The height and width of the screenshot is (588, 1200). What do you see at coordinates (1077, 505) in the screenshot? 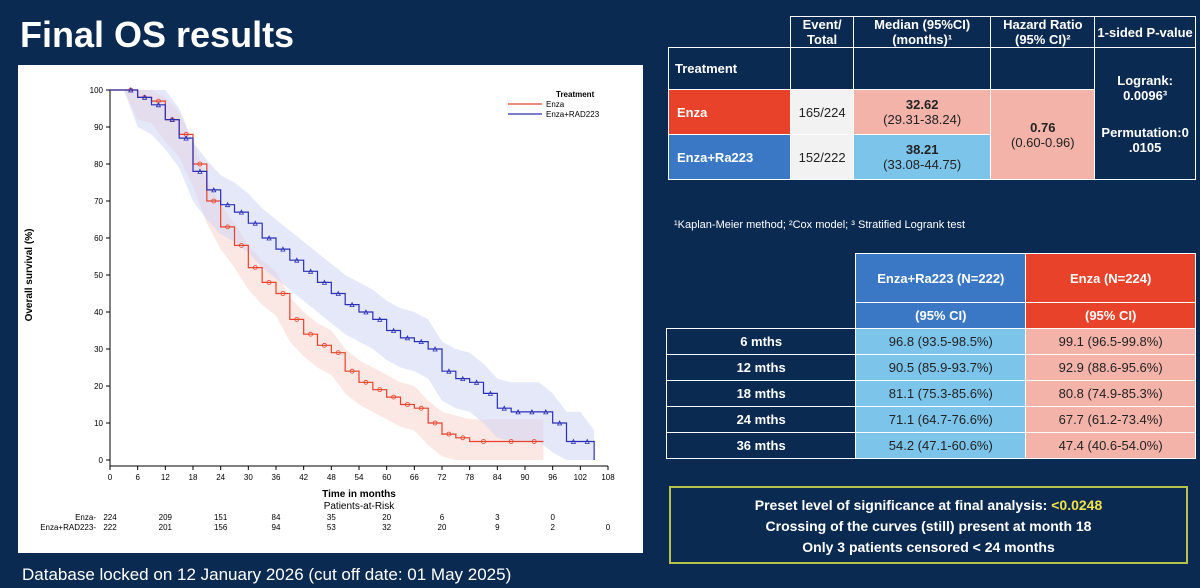
I see `significance-value: <0.0248` at bounding box center [1077, 505].